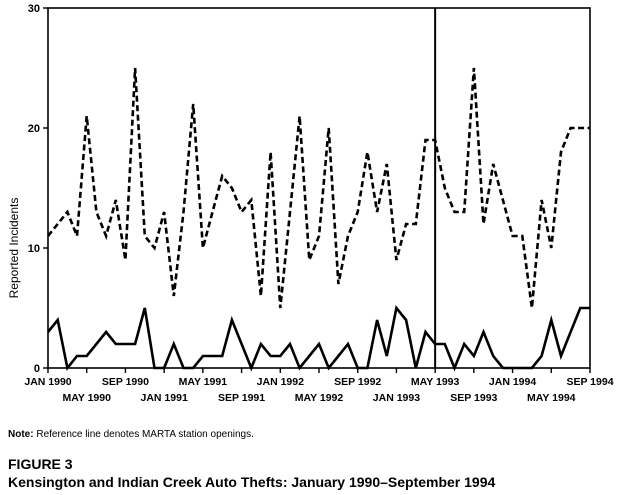  What do you see at coordinates (473, 398) in the screenshot?
I see `x-tick-label: SEP 1993` at bounding box center [473, 398].